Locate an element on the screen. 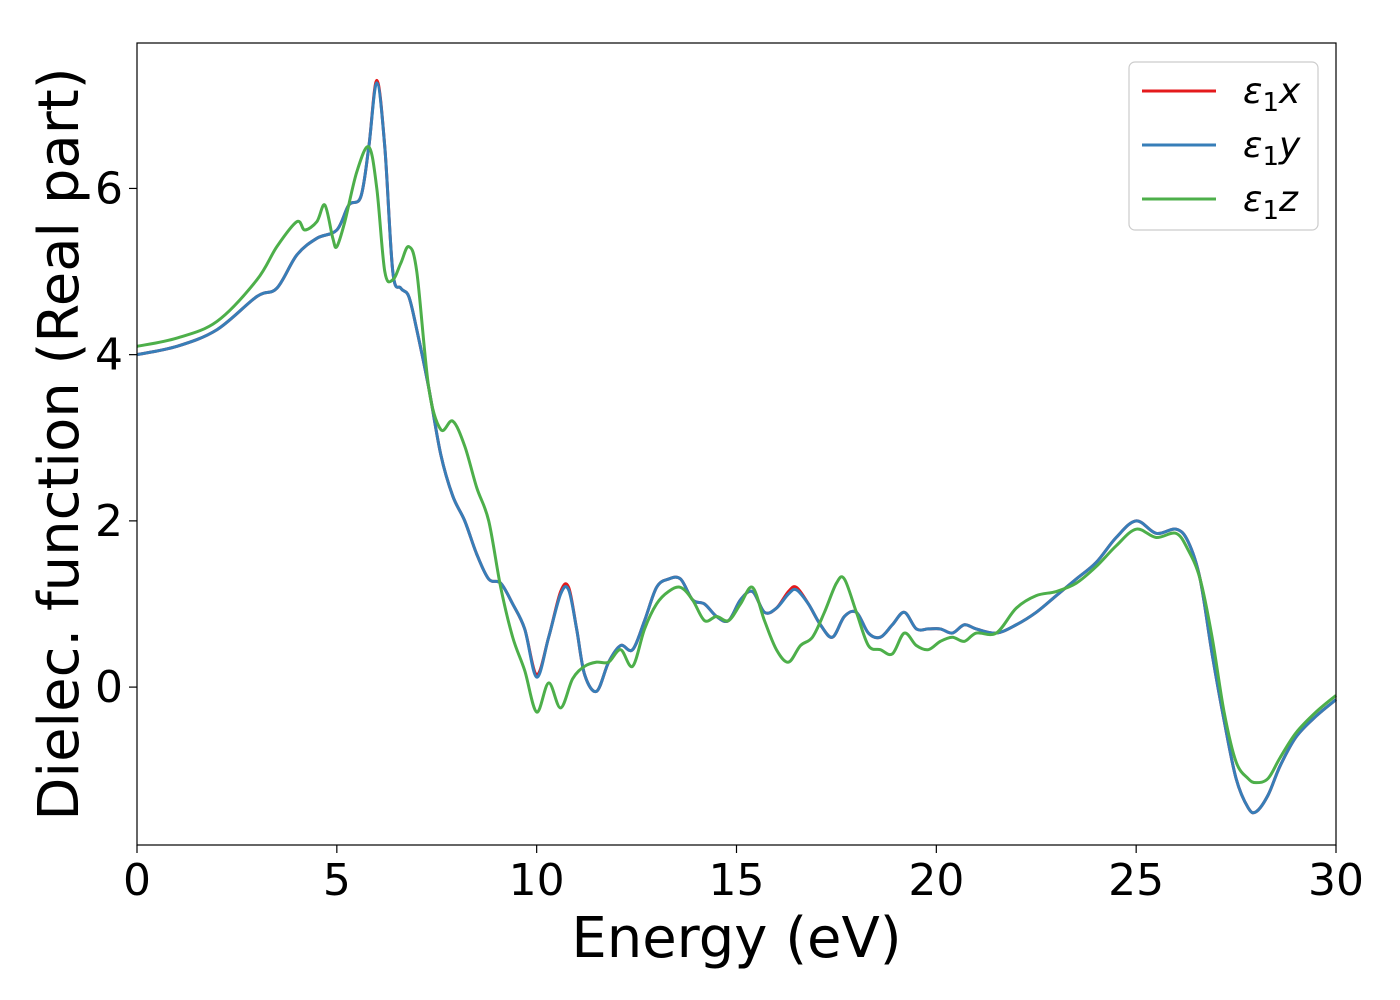  legend-items: ε1x ε1y ε1z is located at coordinates (1221, 148).